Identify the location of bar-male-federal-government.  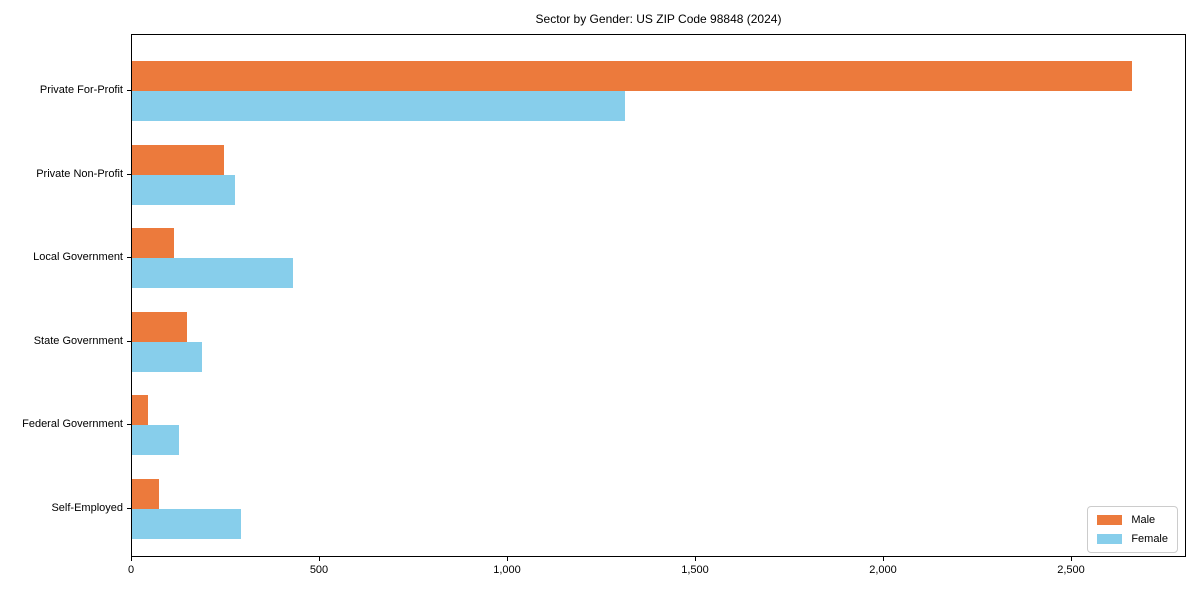
(140, 410).